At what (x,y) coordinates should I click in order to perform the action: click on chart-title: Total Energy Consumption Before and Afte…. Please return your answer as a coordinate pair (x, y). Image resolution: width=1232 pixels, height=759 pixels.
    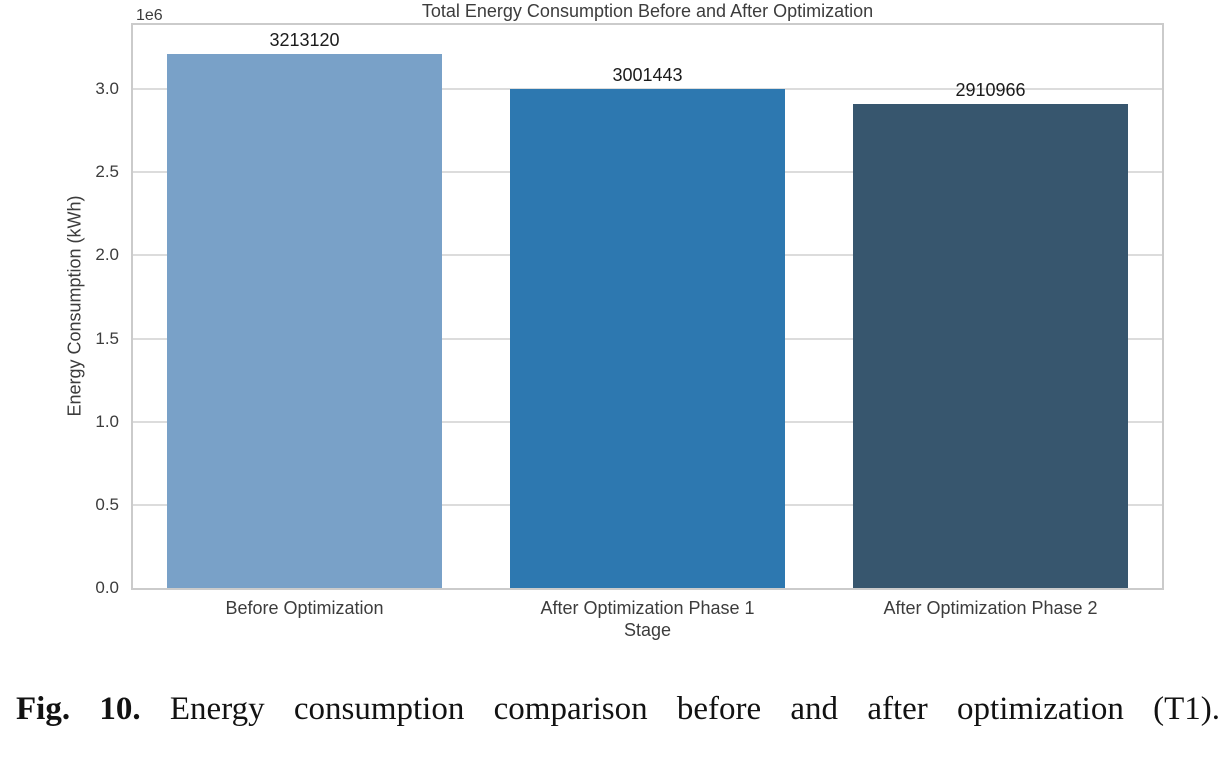
    Looking at the image, I should click on (647, 11).